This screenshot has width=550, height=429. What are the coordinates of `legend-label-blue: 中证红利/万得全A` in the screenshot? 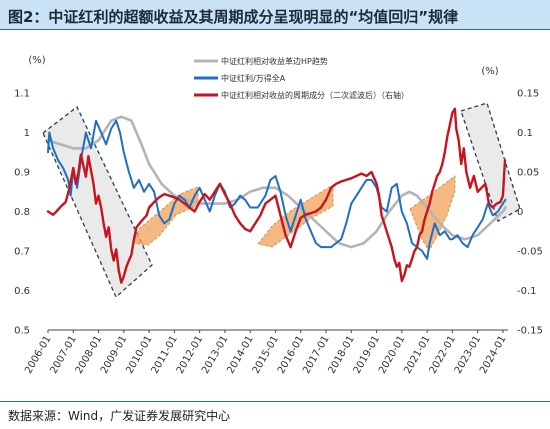 It's located at (253, 78).